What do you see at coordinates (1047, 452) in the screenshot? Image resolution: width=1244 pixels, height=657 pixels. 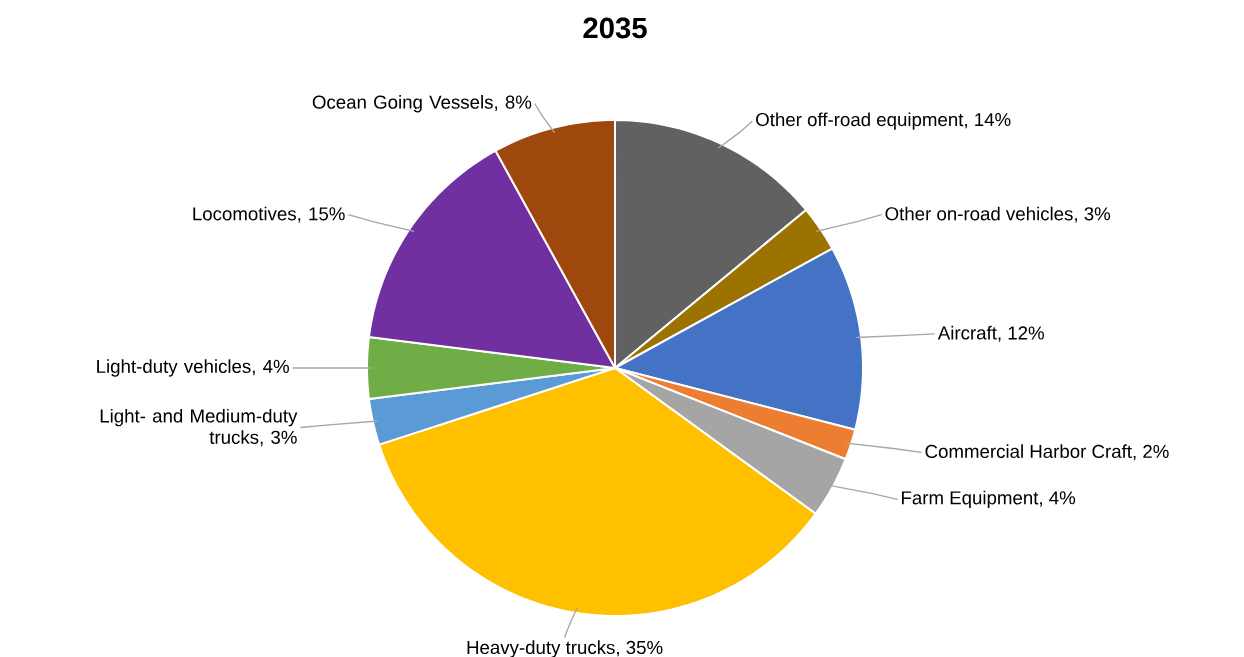 I see `slice-label: Commercial Harbor Craft, 2%` at bounding box center [1047, 452].